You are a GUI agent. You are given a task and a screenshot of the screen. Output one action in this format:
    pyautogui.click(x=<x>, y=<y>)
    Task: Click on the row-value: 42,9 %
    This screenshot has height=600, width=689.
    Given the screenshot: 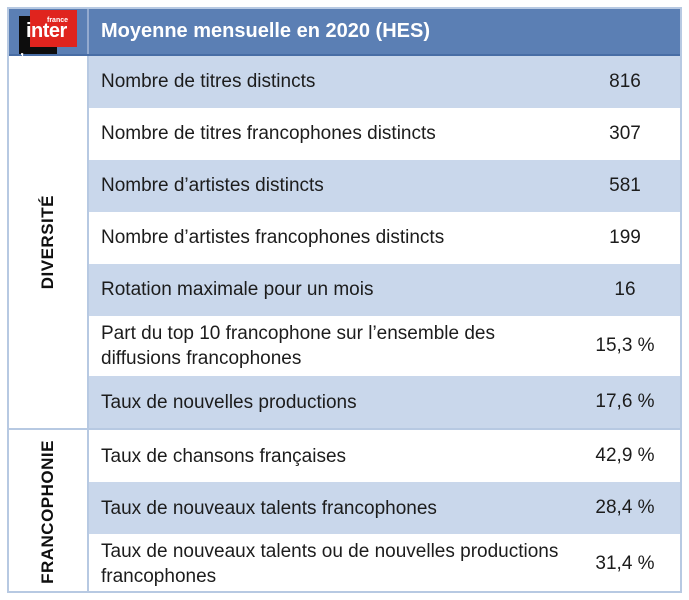 What is the action you would take?
    pyautogui.click(x=625, y=456)
    